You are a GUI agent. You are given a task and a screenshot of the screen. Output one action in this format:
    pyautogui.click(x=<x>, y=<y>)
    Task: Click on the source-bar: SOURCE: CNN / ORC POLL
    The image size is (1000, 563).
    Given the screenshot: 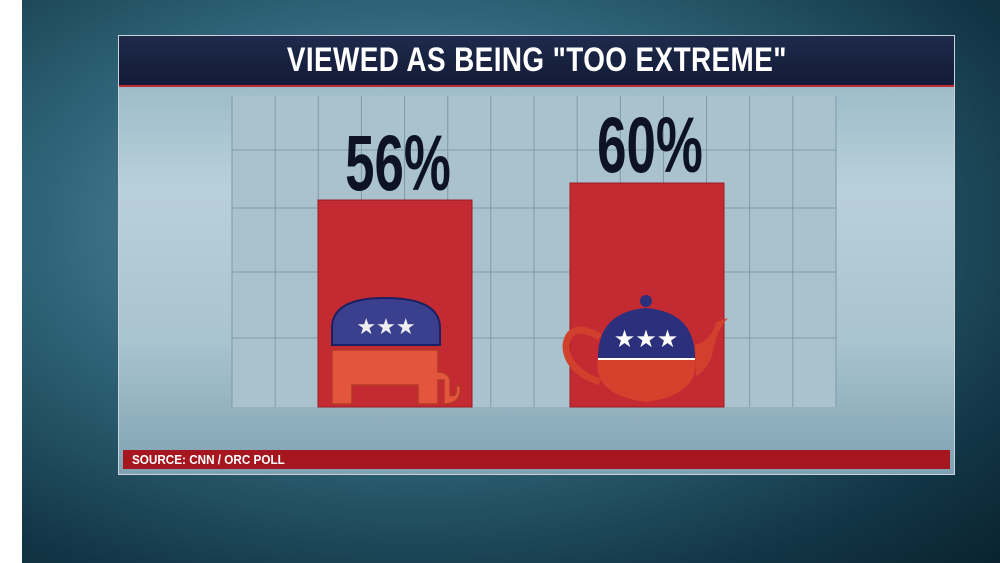 What is the action you would take?
    pyautogui.click(x=536, y=459)
    